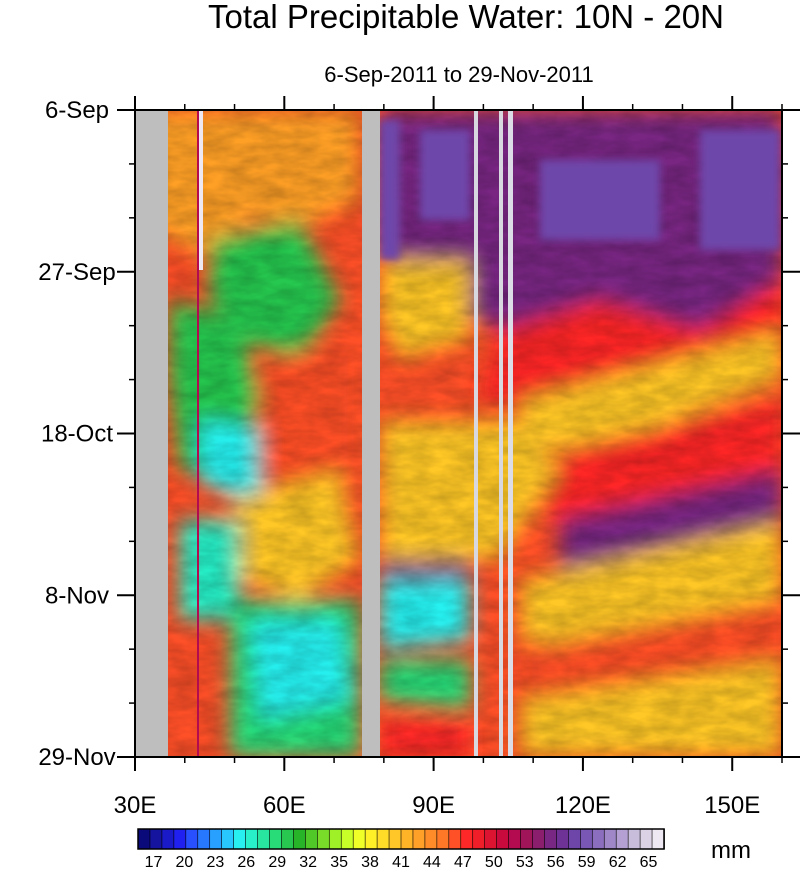 The height and width of the screenshot is (872, 801). Describe the element at coordinates (76, 272) in the screenshot. I see `y-tick-label: 27-Sep` at that location.